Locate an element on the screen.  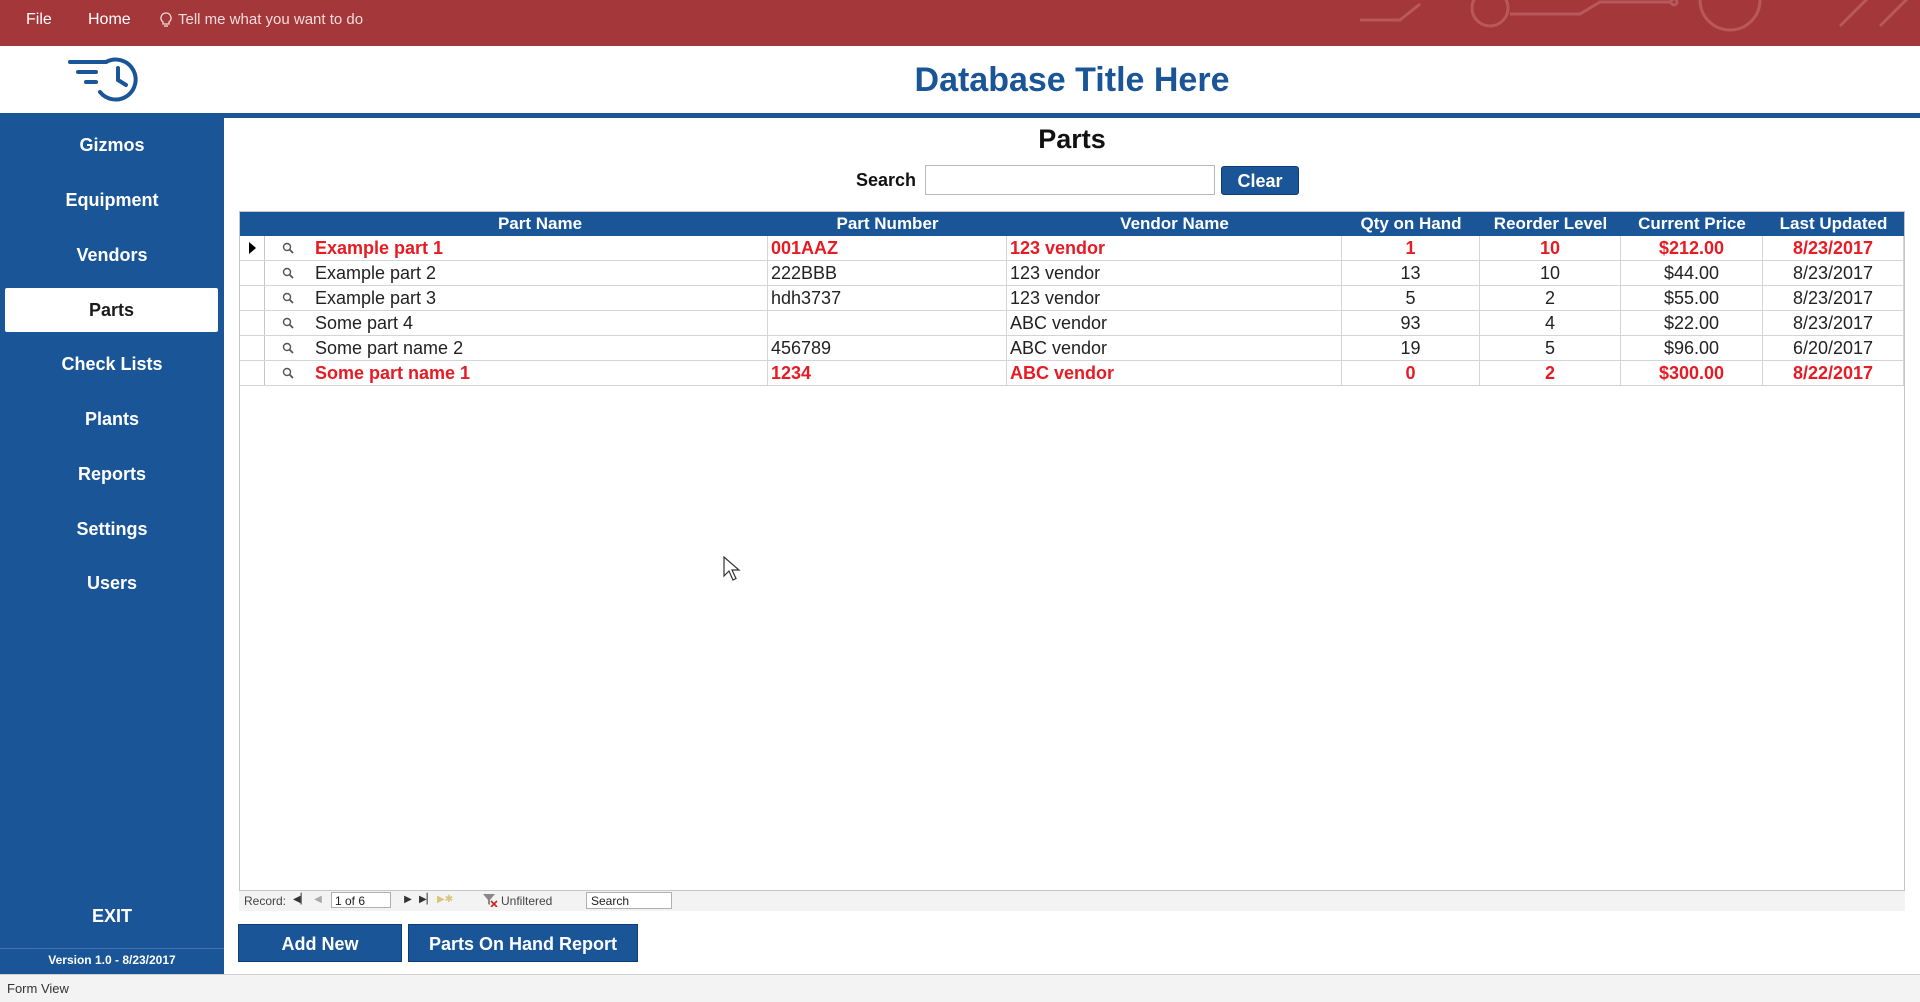
part-name-cell: Some part 4 is located at coordinates (540, 323).